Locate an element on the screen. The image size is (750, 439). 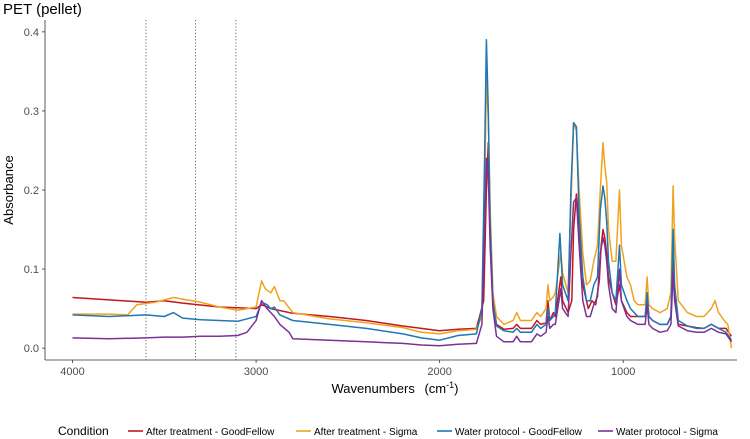
legend-label-2: After treatment - Sigma is located at coordinates (366, 432).